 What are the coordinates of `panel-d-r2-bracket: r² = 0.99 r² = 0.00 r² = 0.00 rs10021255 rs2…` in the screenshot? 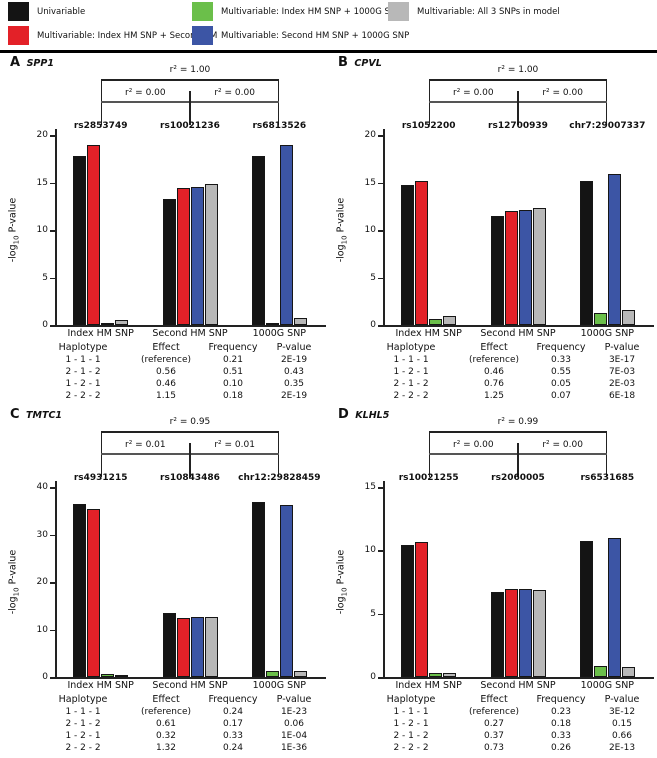 It's located at (516, 451).